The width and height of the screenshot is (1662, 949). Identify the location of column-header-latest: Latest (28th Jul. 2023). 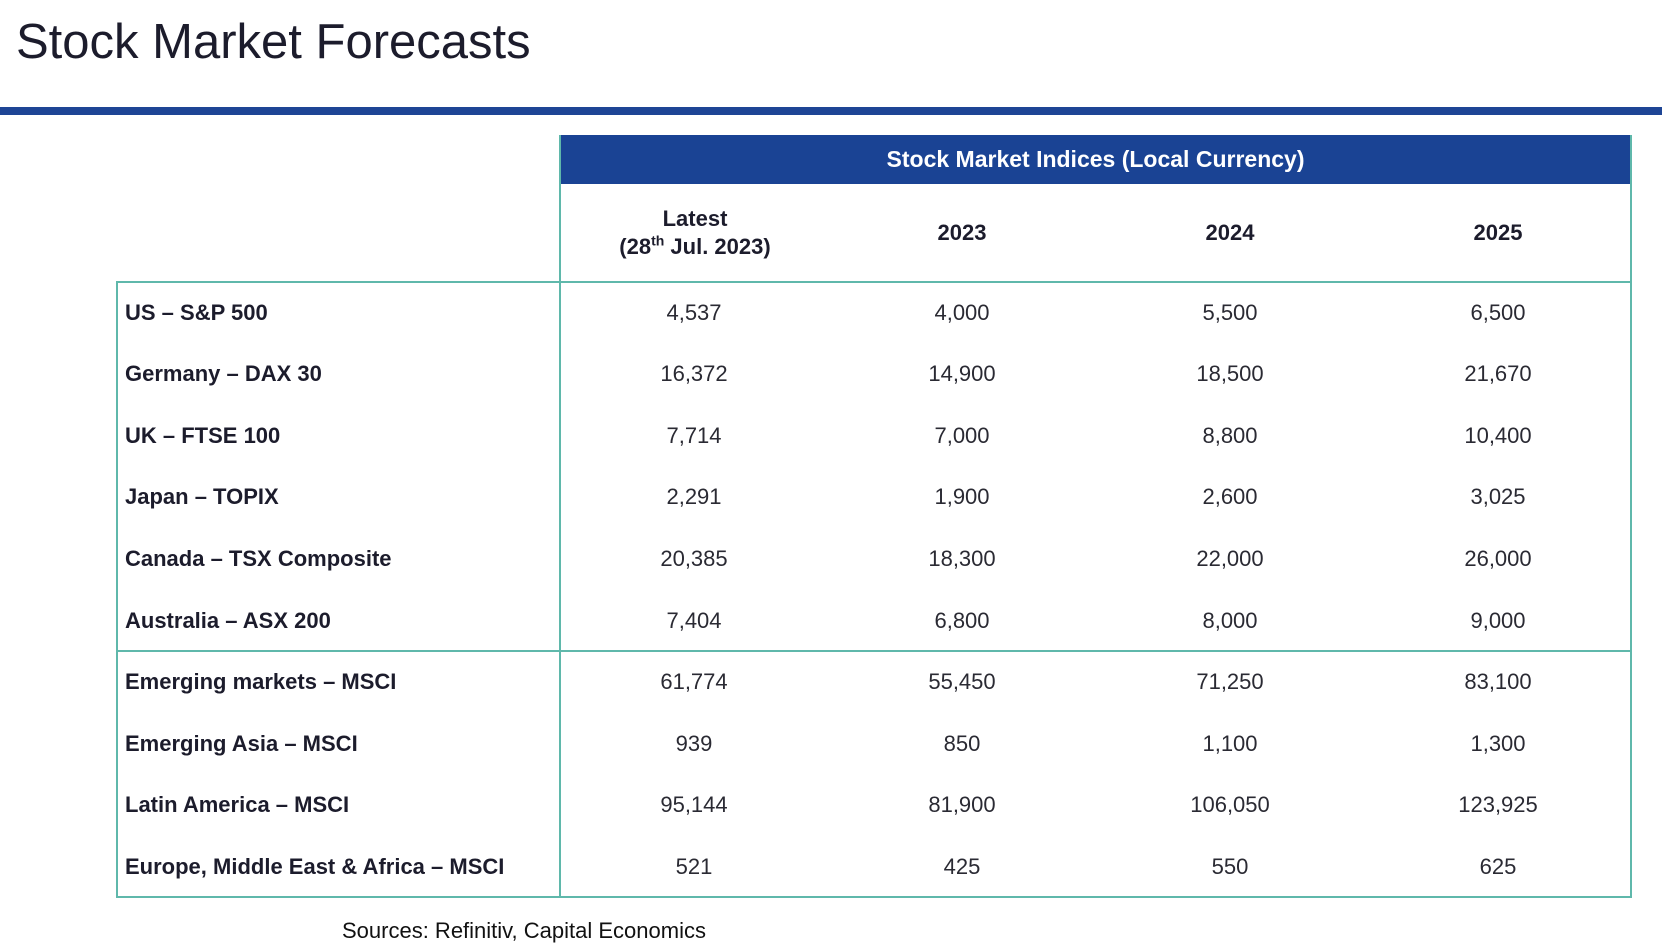
(695, 233).